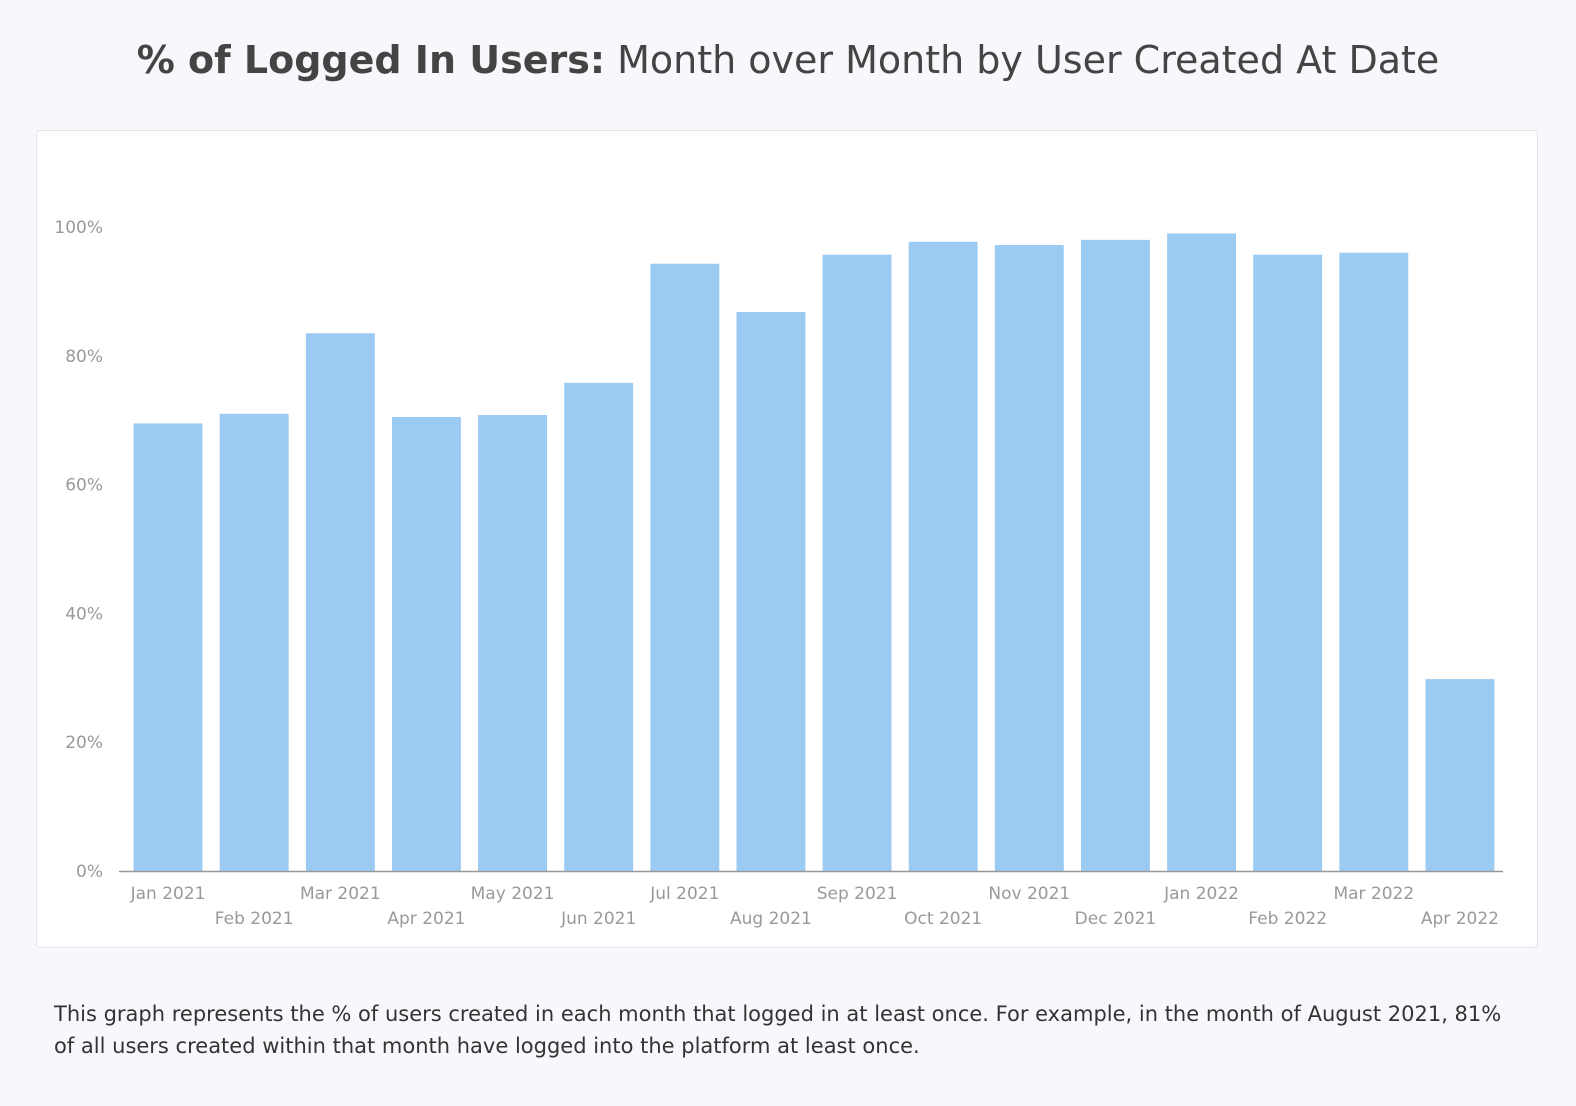 This screenshot has height=1106, width=1576. I want to click on bar-jul-2021, so click(685, 567).